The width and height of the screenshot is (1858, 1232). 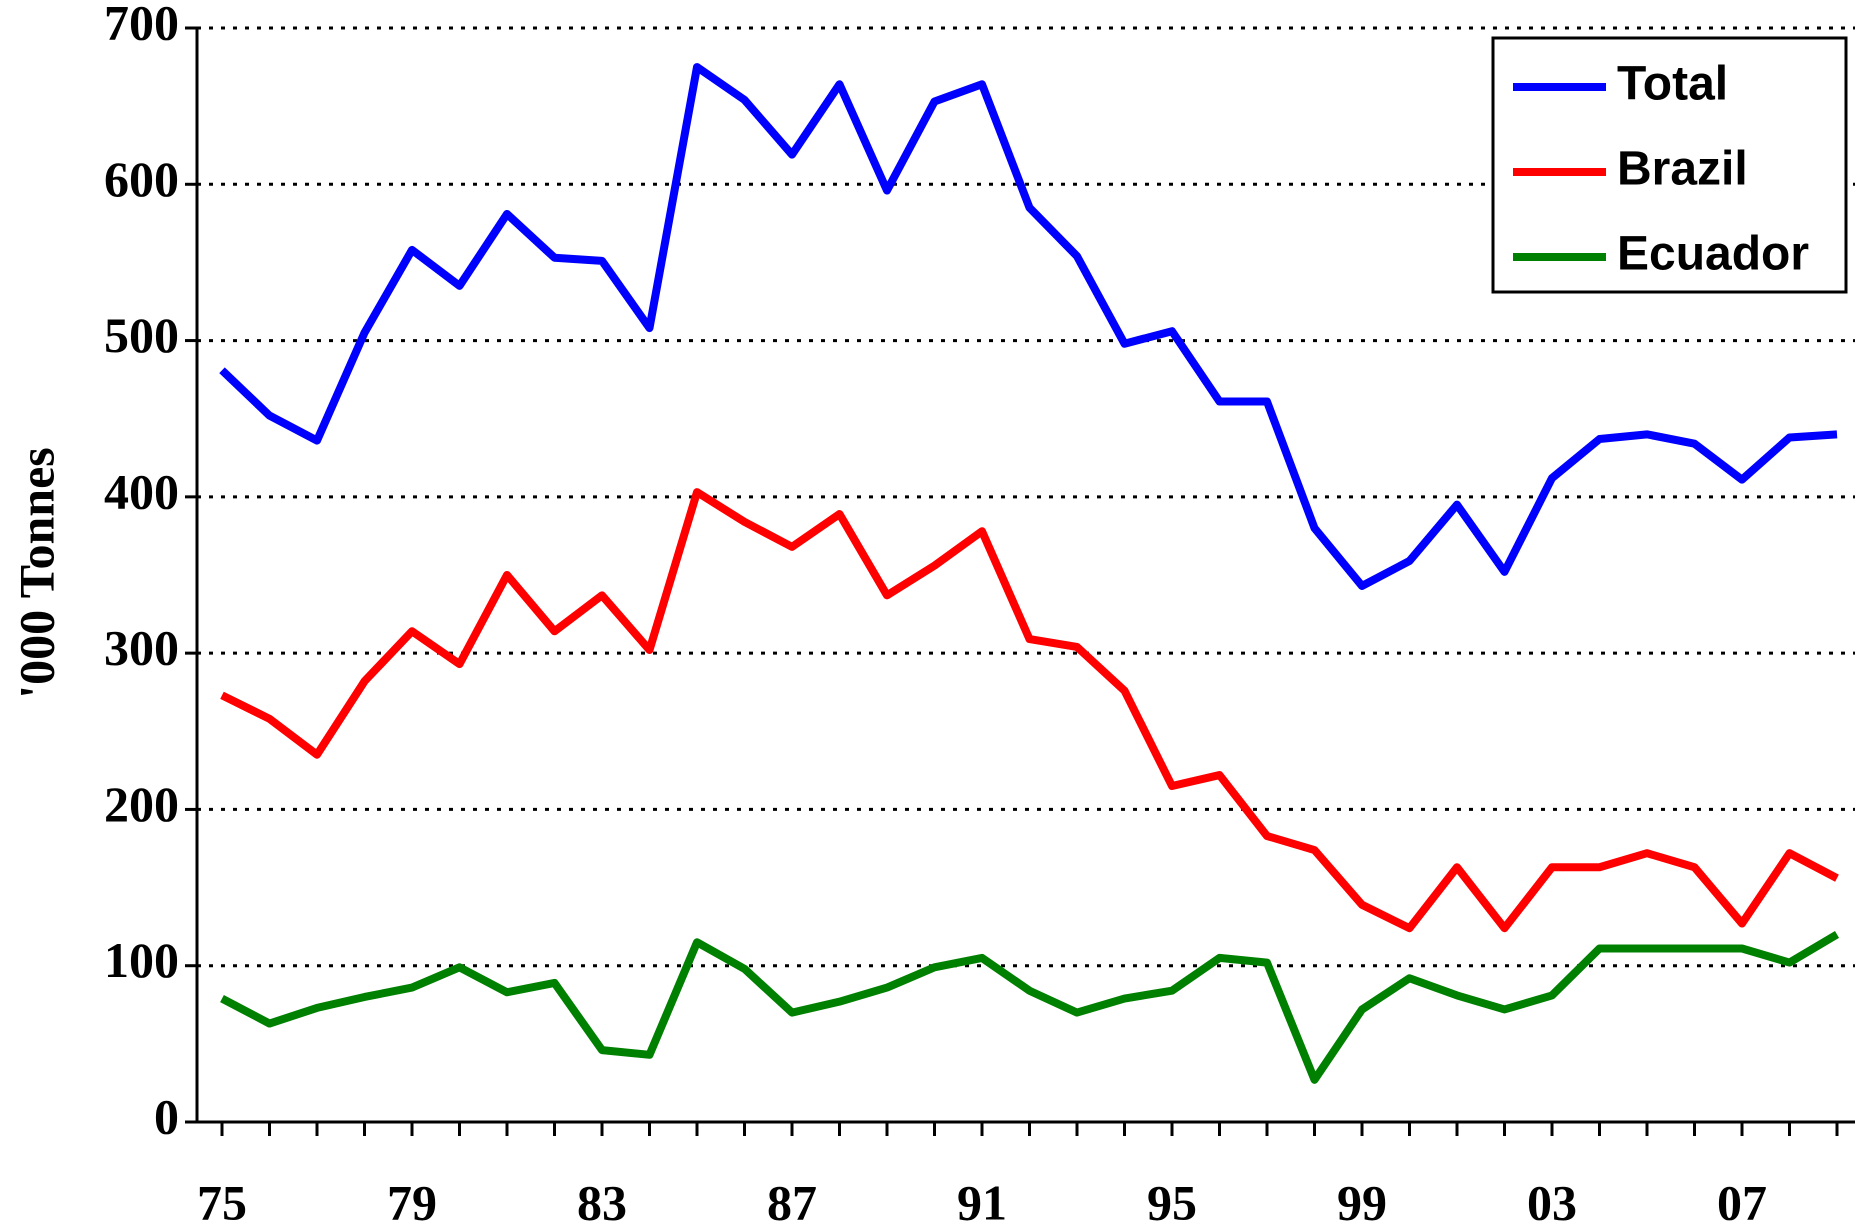 What do you see at coordinates (412, 1202) in the screenshot?
I see `x-tick-label: 79` at bounding box center [412, 1202].